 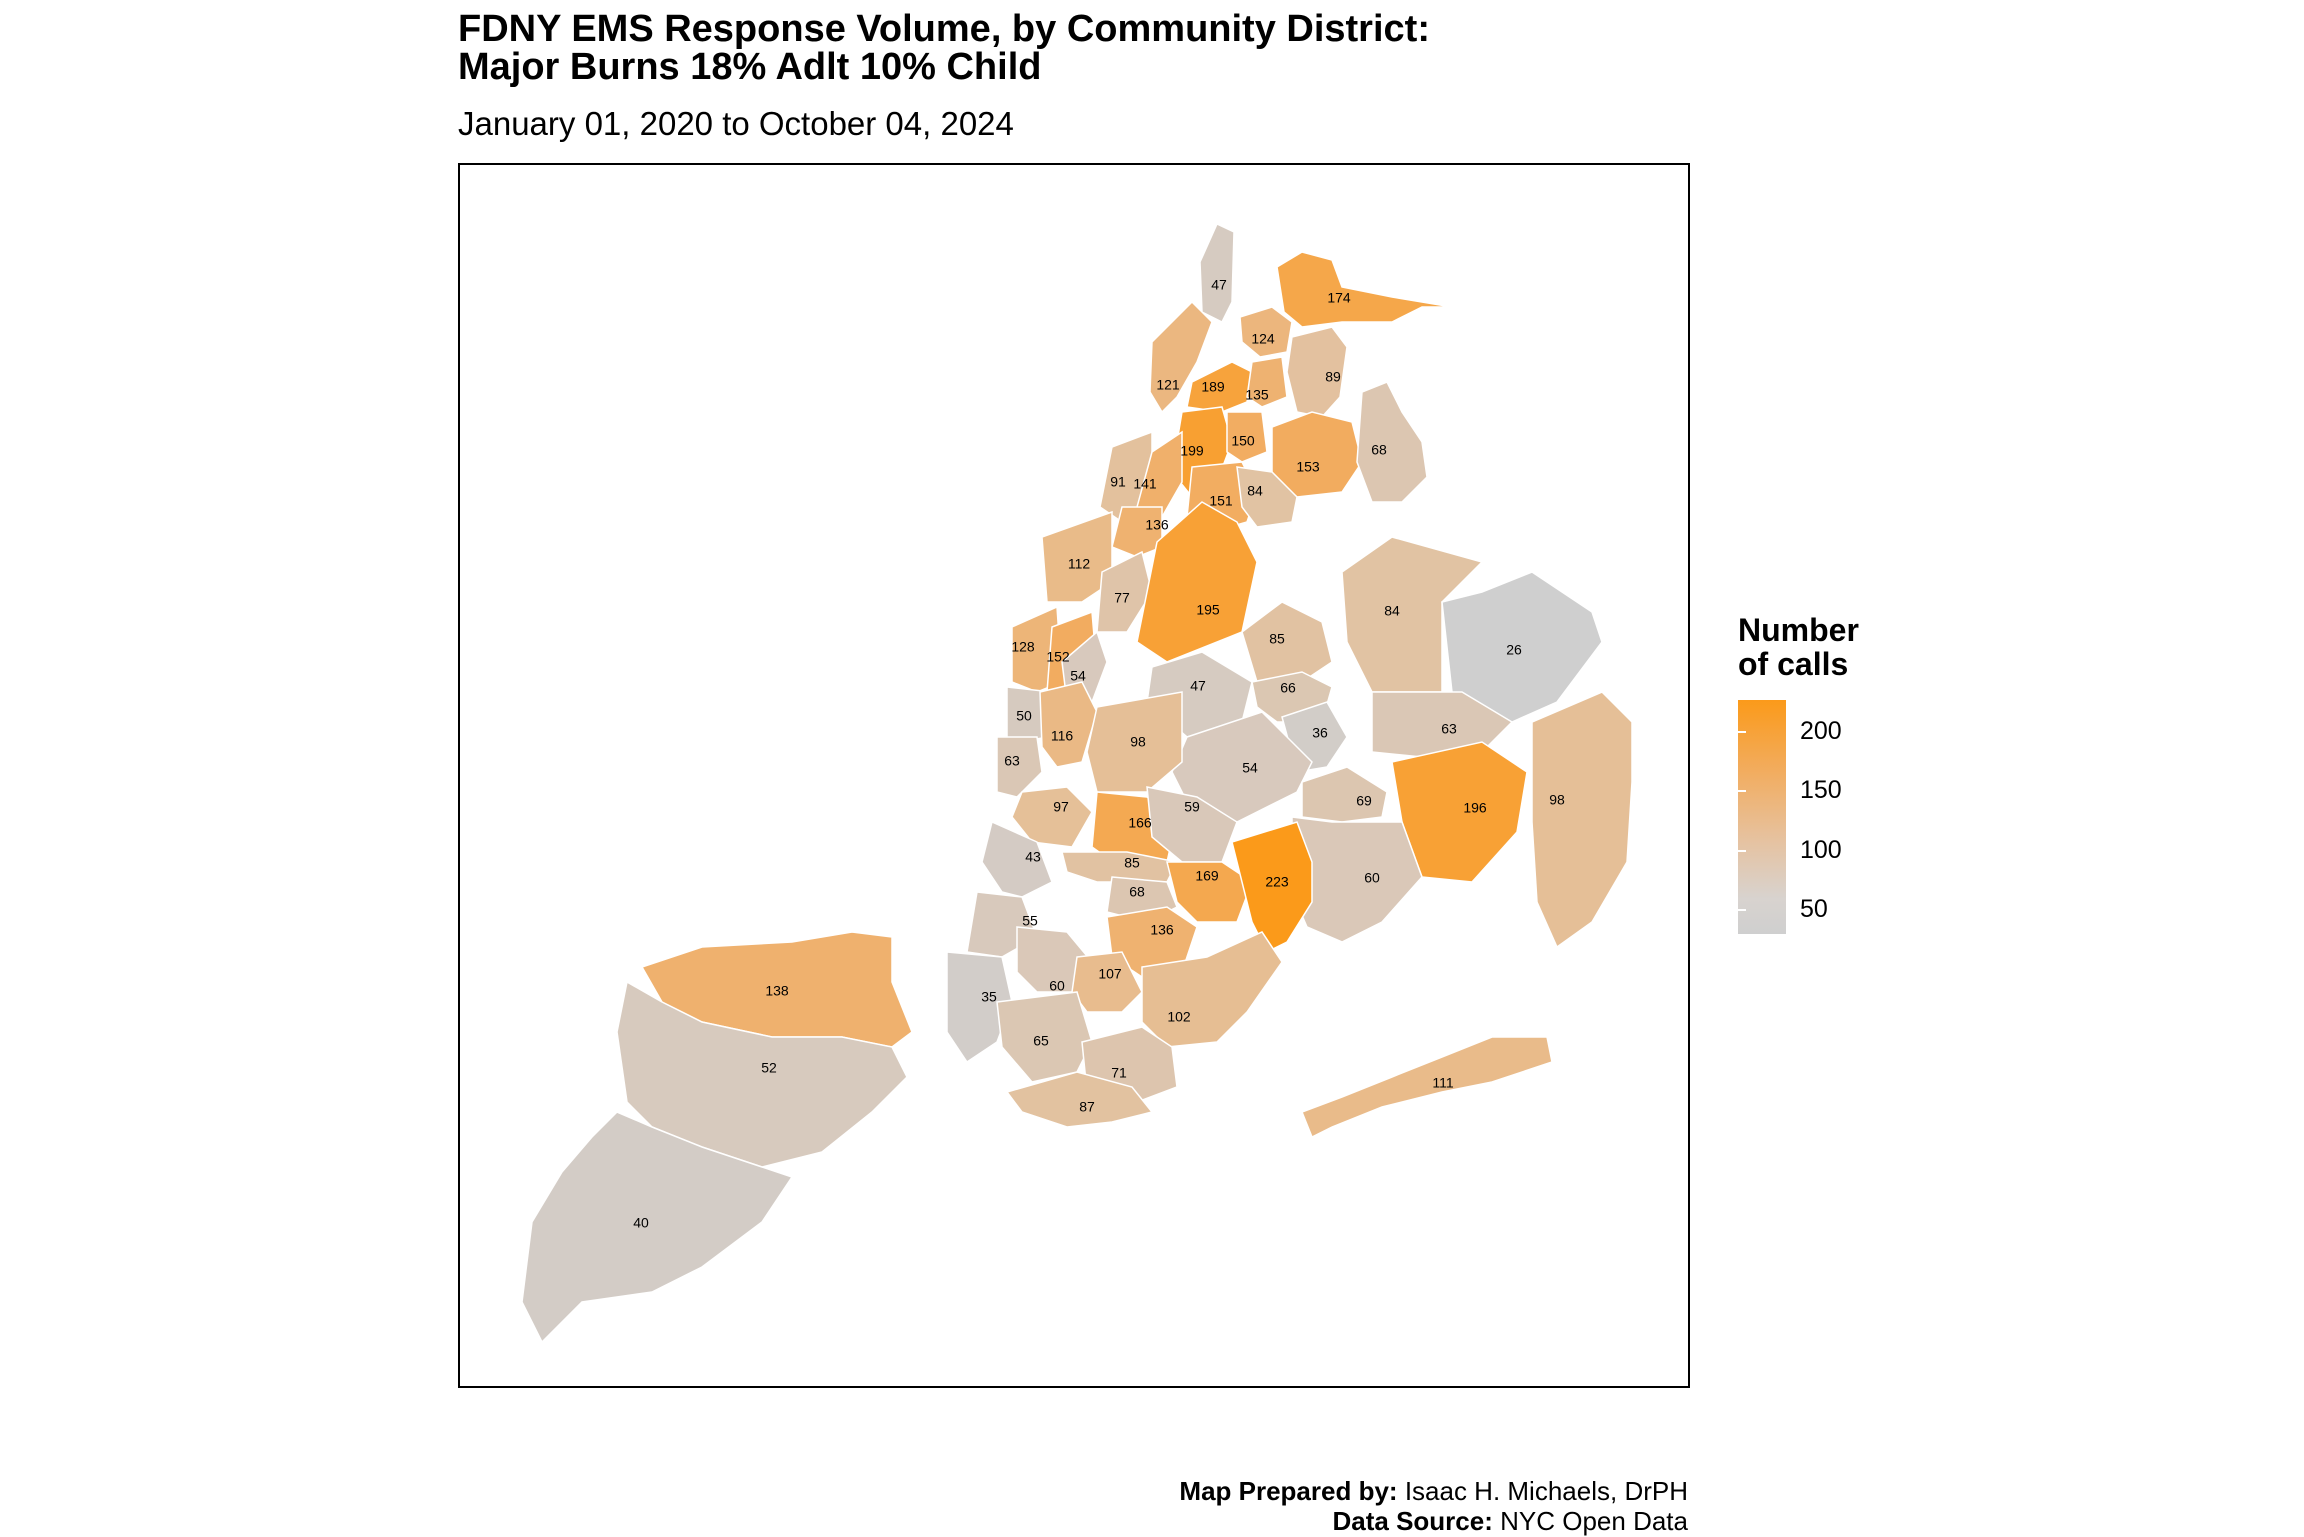 What do you see at coordinates (1168, 385) in the screenshot?
I see `district-value-label: 121` at bounding box center [1168, 385].